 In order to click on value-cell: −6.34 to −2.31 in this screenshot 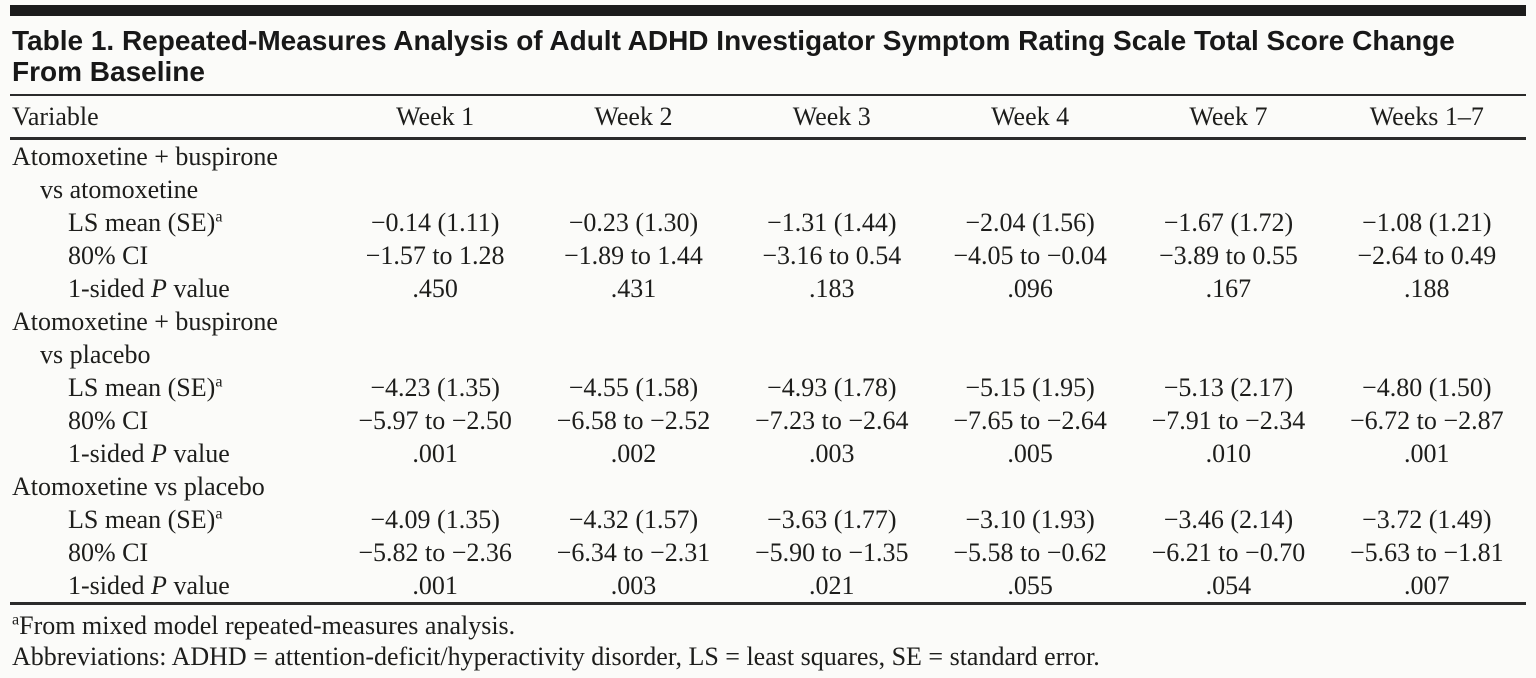, I will do `click(633, 552)`.